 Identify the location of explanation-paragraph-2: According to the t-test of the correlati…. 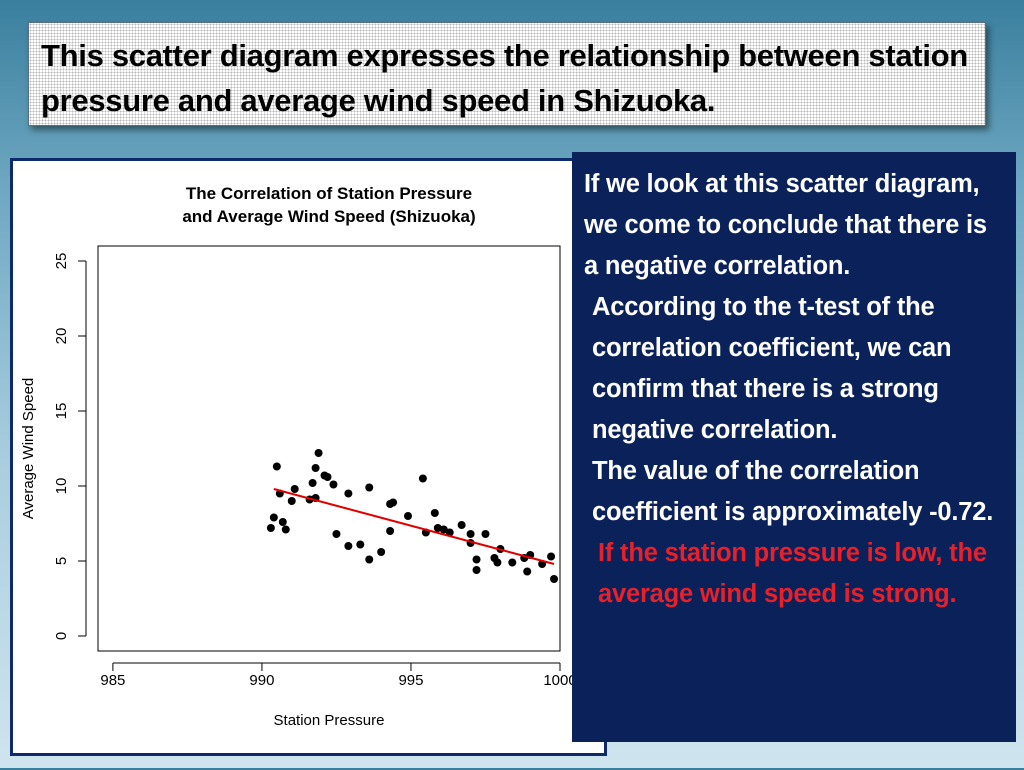
(772, 368).